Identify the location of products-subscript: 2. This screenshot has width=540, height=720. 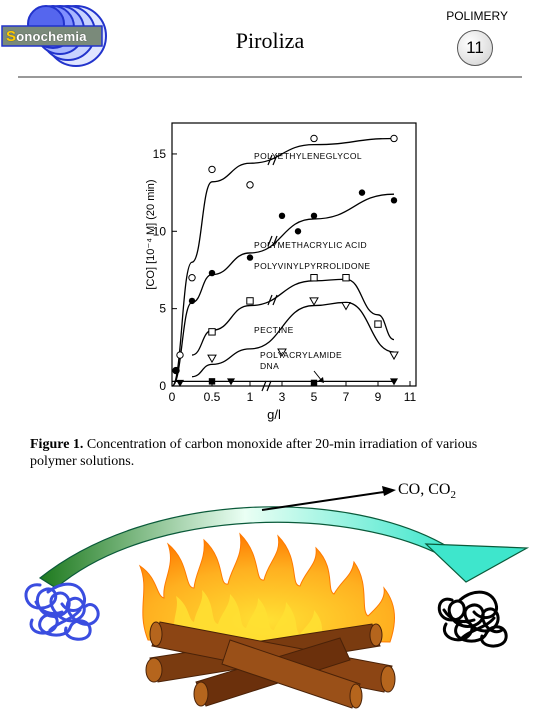
(453, 495).